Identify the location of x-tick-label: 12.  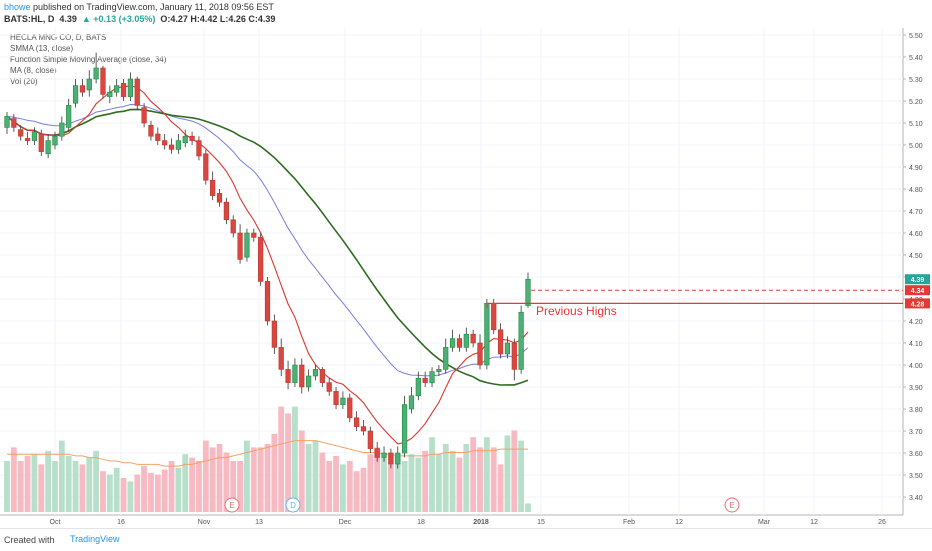
(814, 522).